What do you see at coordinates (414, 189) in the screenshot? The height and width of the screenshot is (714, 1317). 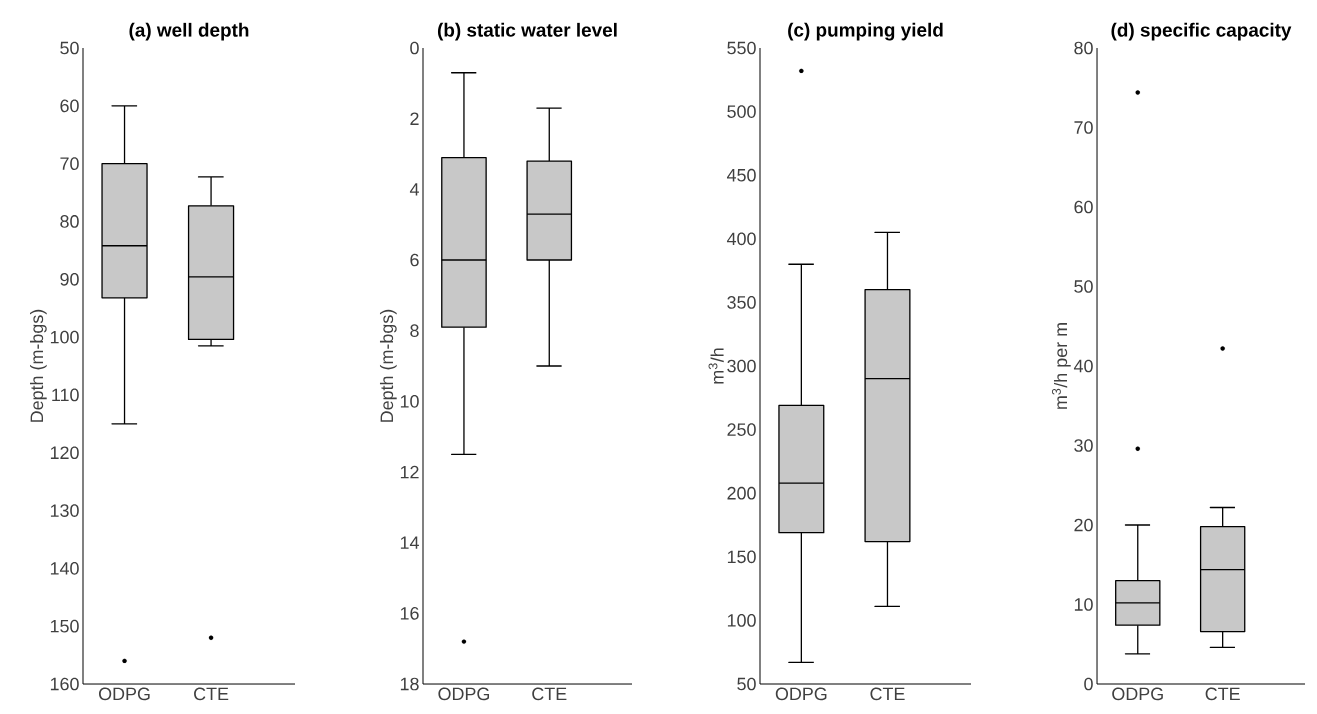 I see `y-tick-label: 4` at bounding box center [414, 189].